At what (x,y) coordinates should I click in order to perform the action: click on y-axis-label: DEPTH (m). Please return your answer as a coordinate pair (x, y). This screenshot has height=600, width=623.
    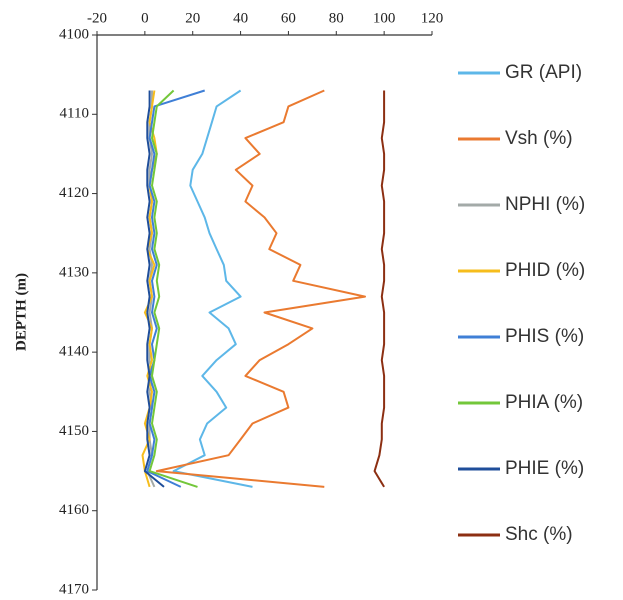
    Looking at the image, I should click on (21, 312).